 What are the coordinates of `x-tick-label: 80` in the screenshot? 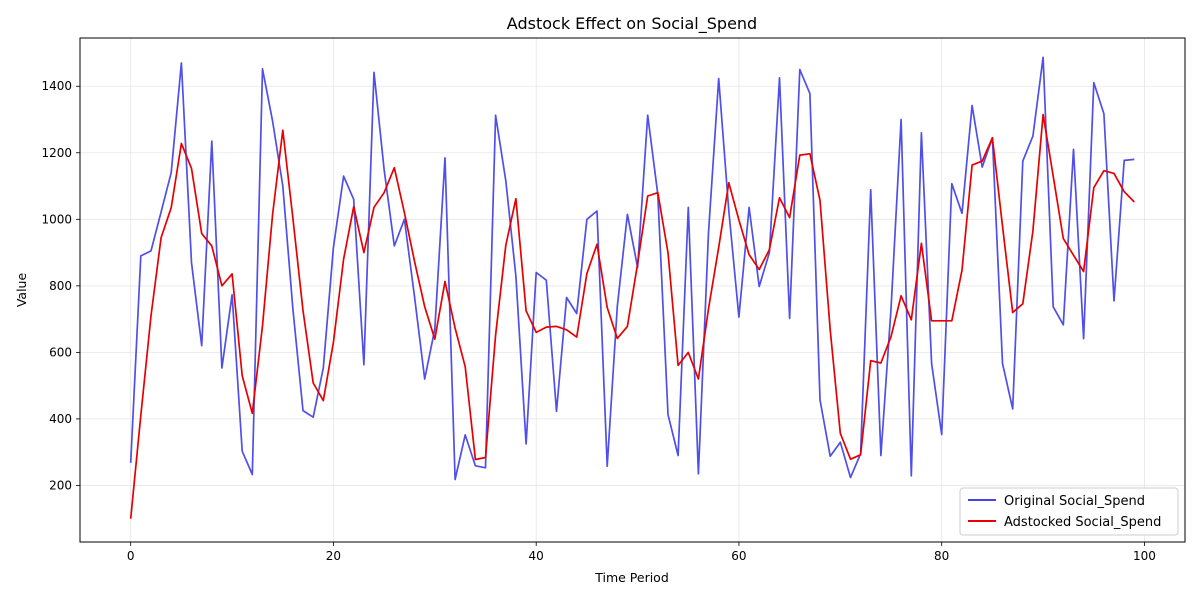 It's located at (941, 556).